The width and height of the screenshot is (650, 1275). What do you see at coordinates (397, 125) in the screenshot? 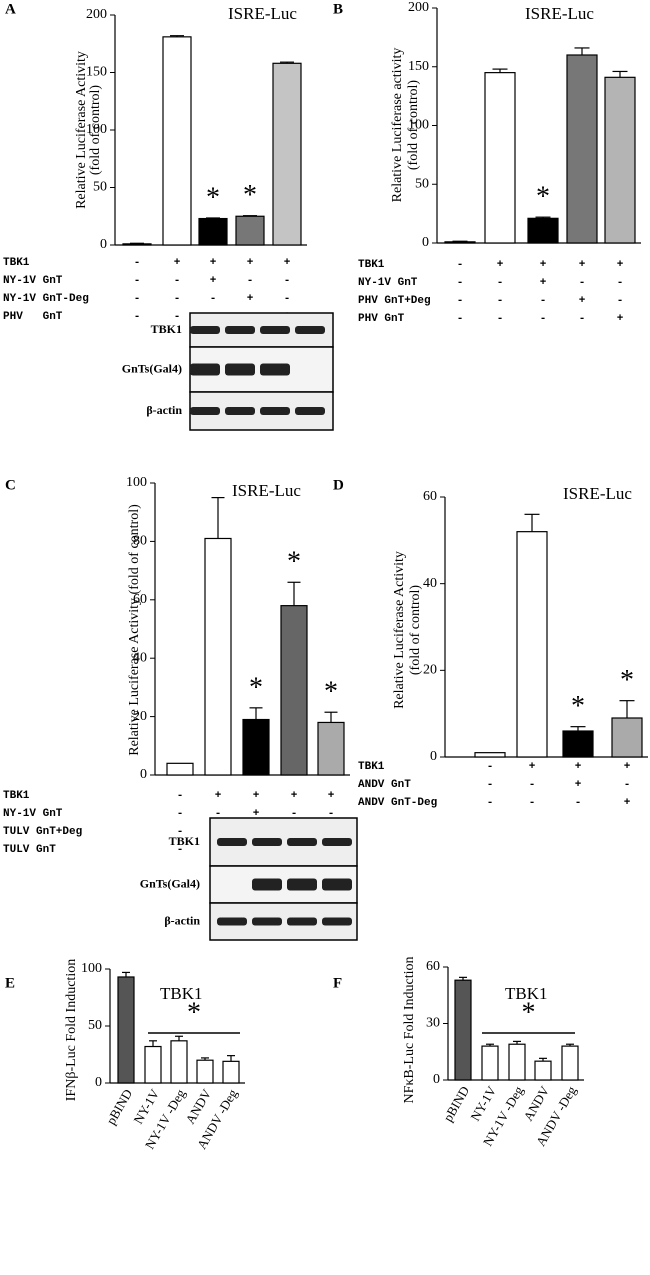
I see `y-axis-label: Relative Luciferase activity` at bounding box center [397, 125].